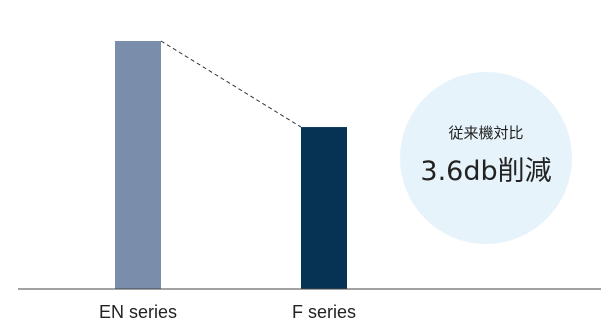  I want to click on x-tick-label-en-series: EN series, so click(138, 312).